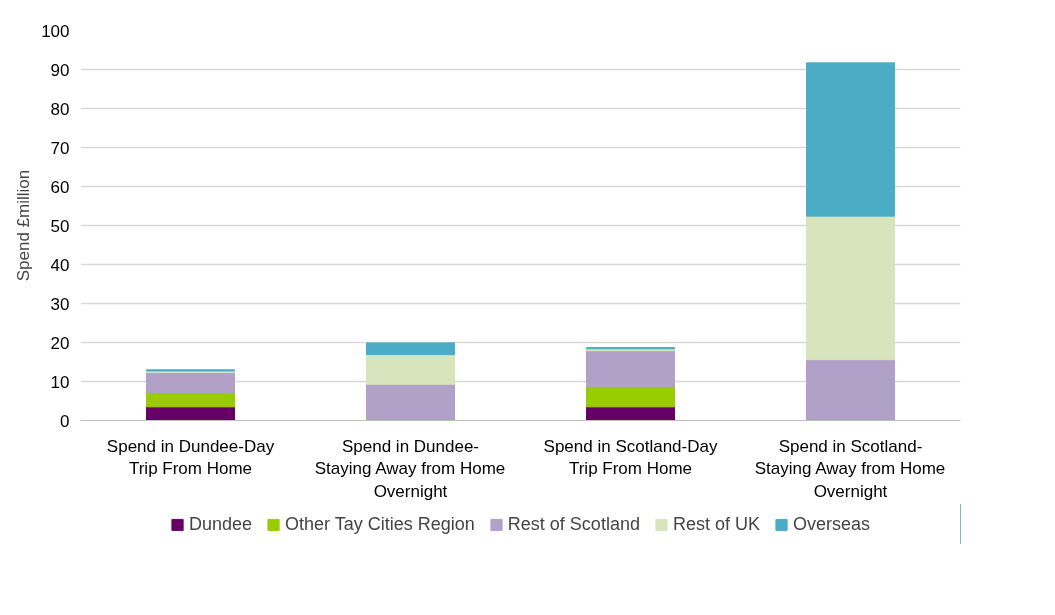 This screenshot has width=1055, height=615. Describe the element at coordinates (850, 469) in the screenshot. I see `x-tick-label: Spend in Scotland-Staying Away from Home Overnight` at that location.